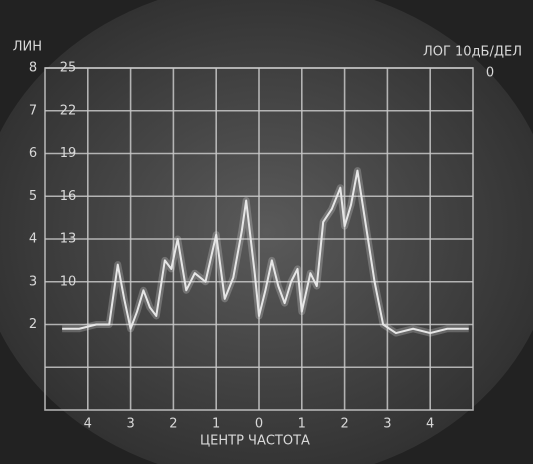 This screenshot has height=464, width=533. Describe the element at coordinates (33, 281) in the screenshot. I see `y-tick-label: 3` at that location.